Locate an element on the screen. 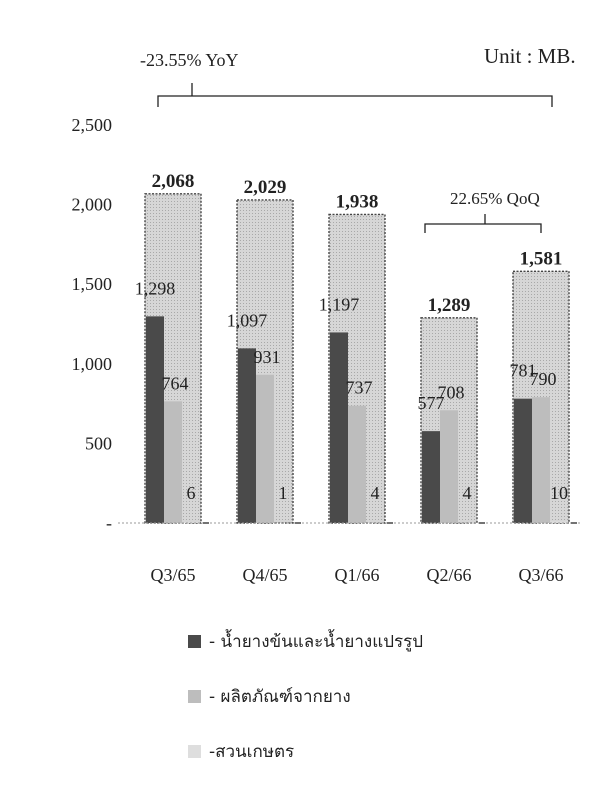 Image resolution: width=609 pixels, height=790 pixels. series-1-value-label: 577 is located at coordinates (431, 403).